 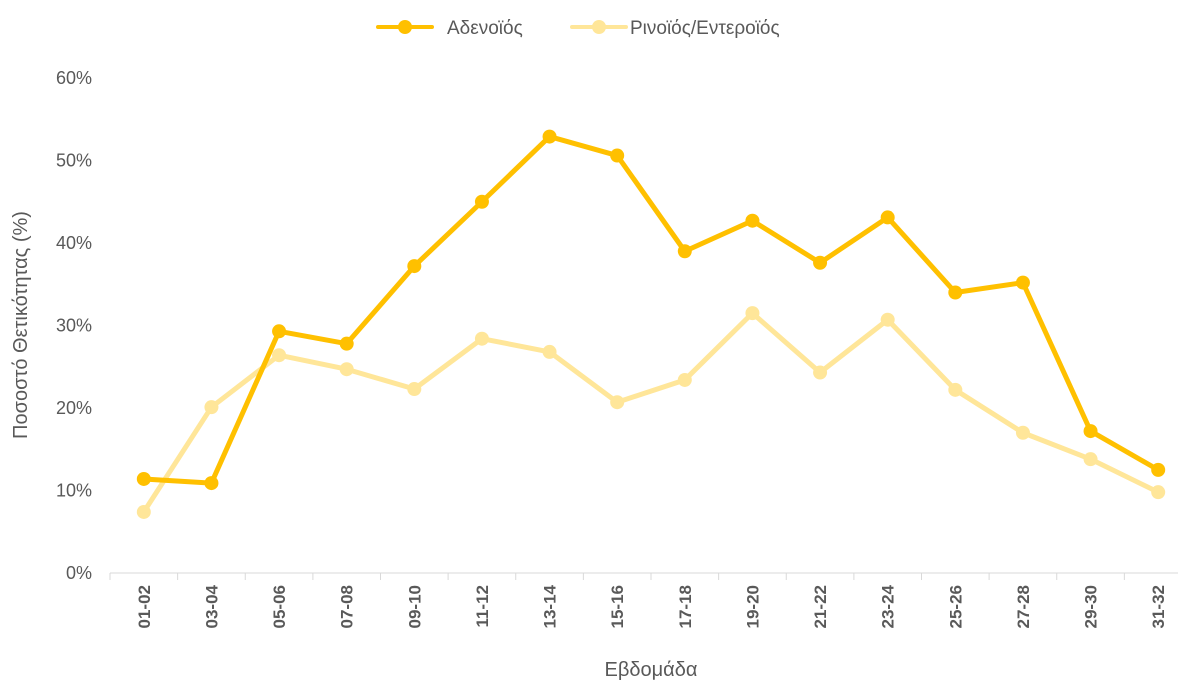 What do you see at coordinates (74, 408) in the screenshot?
I see `y-tick-label: 20%` at bounding box center [74, 408].